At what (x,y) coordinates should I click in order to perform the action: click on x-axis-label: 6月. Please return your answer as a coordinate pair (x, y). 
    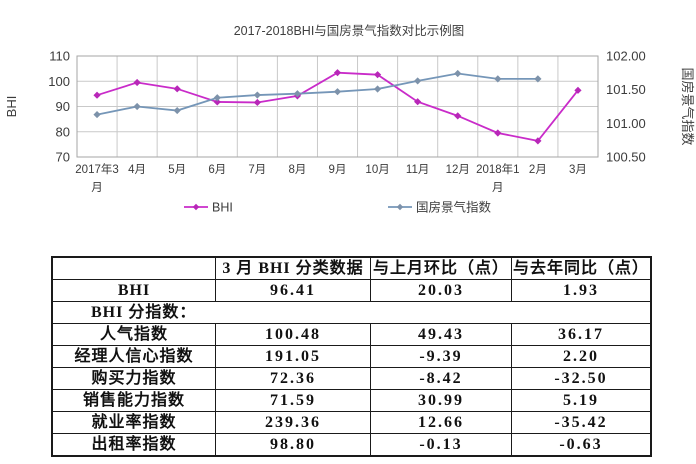
    Looking at the image, I should click on (217, 170).